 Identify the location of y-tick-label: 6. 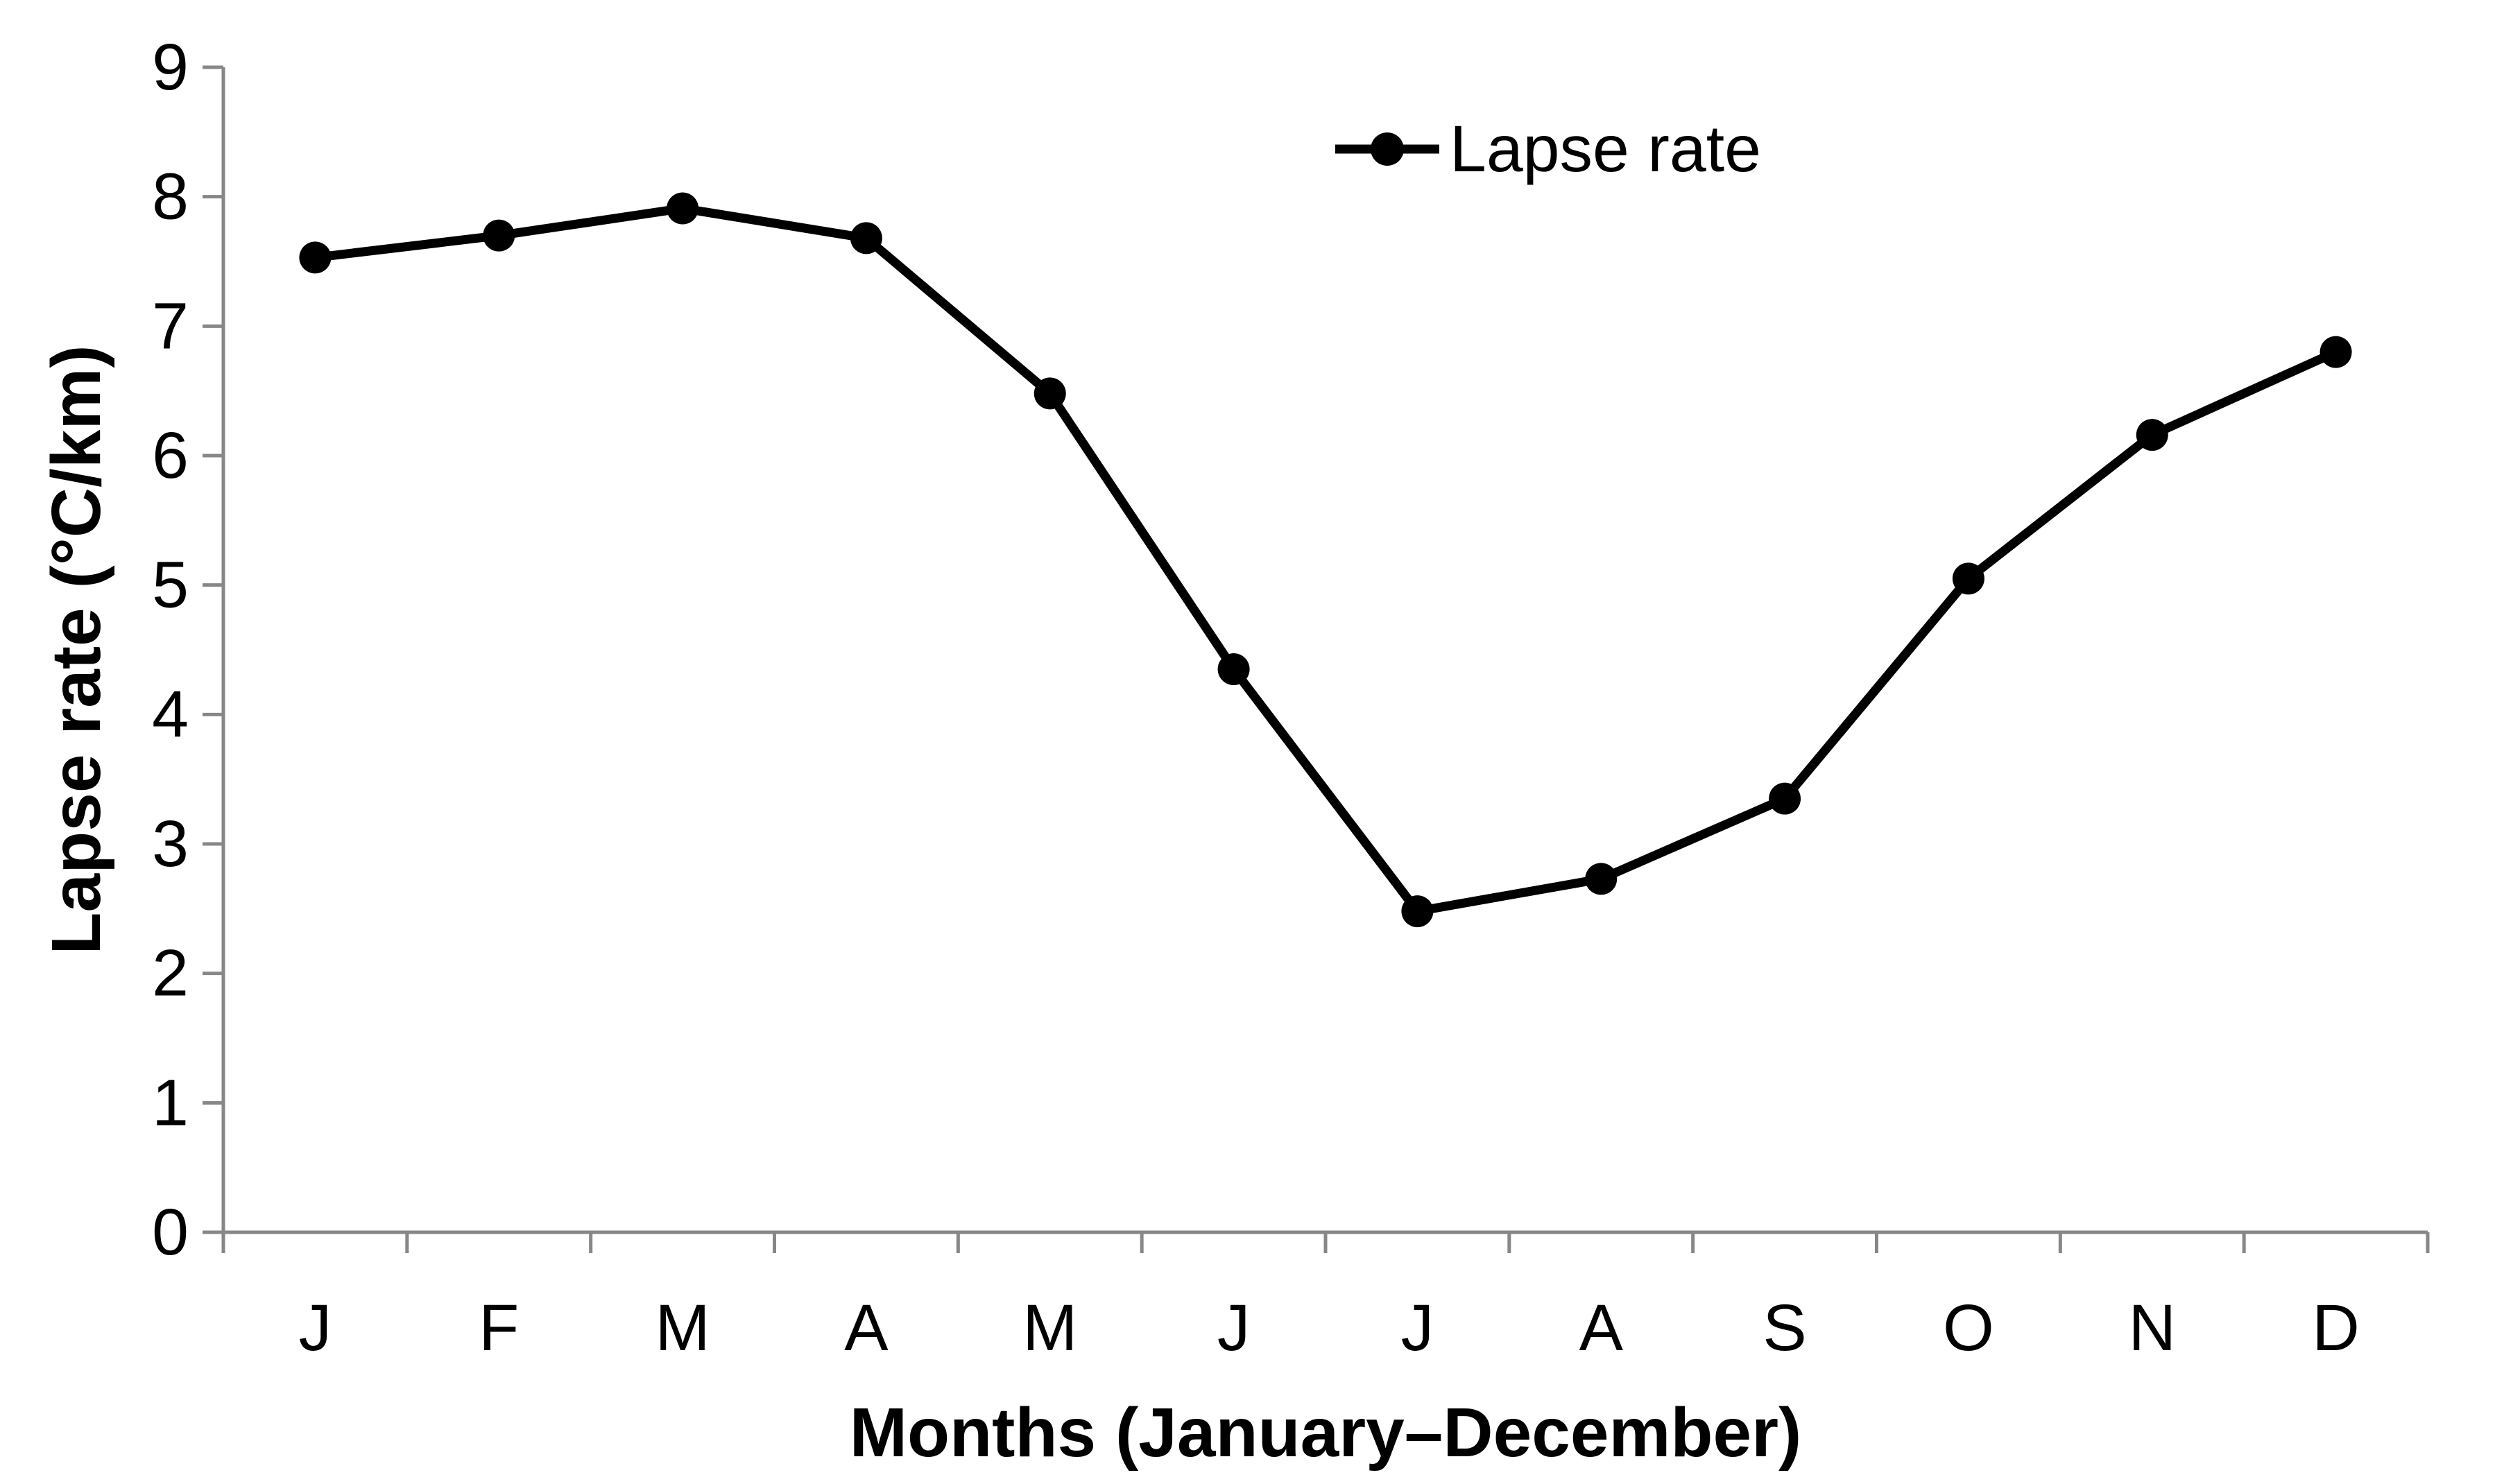
(170, 455).